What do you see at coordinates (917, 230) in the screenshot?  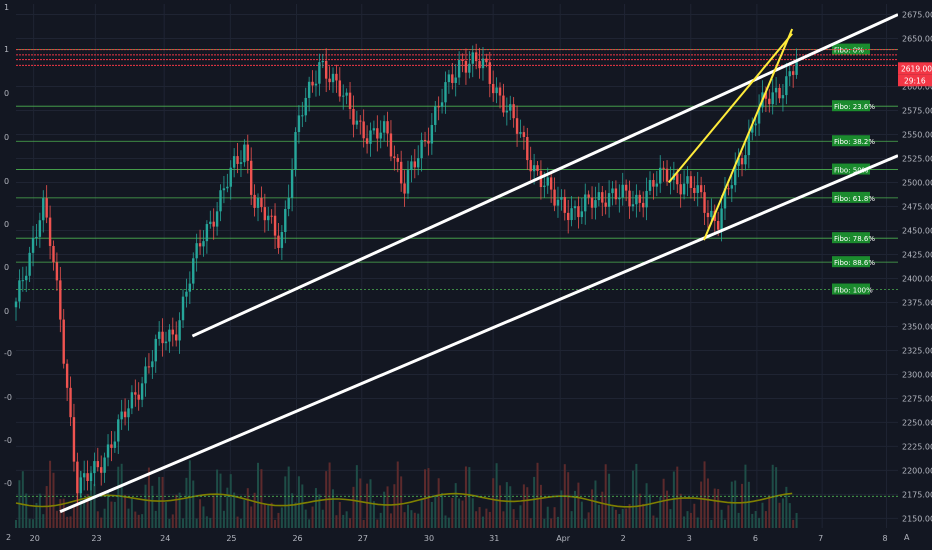 I see `price-tick-label: 2450.00` at bounding box center [917, 230].